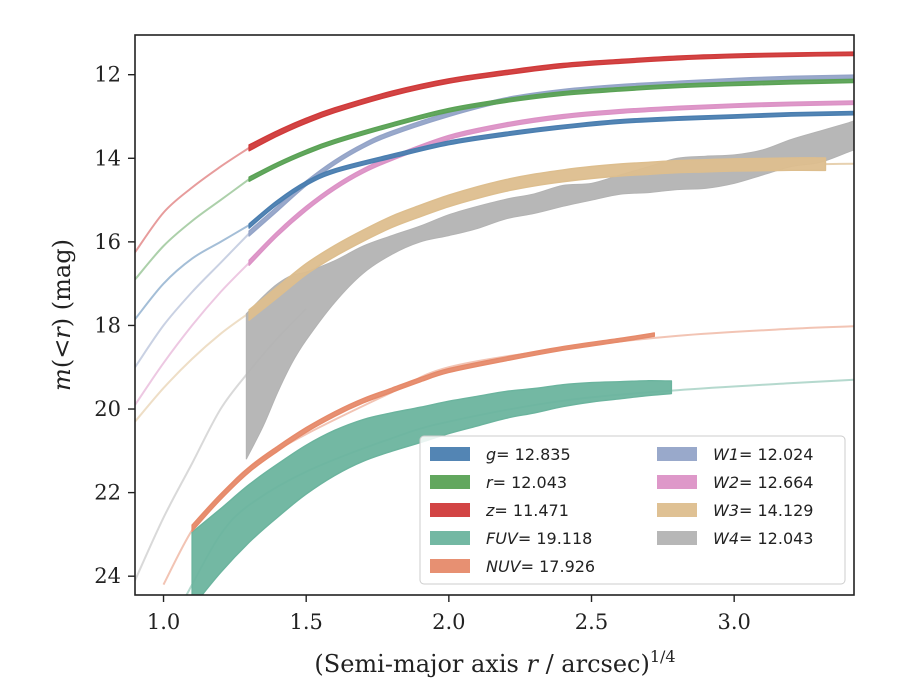 The image size is (900, 700). I want to click on legend-swatch-w1, so click(677, 454).